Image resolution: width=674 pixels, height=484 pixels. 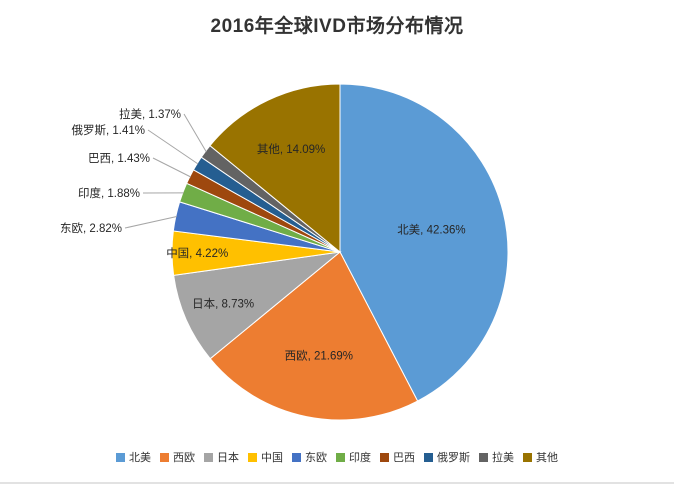 What do you see at coordinates (360, 458) in the screenshot?
I see `legend-label: 印度` at bounding box center [360, 458].